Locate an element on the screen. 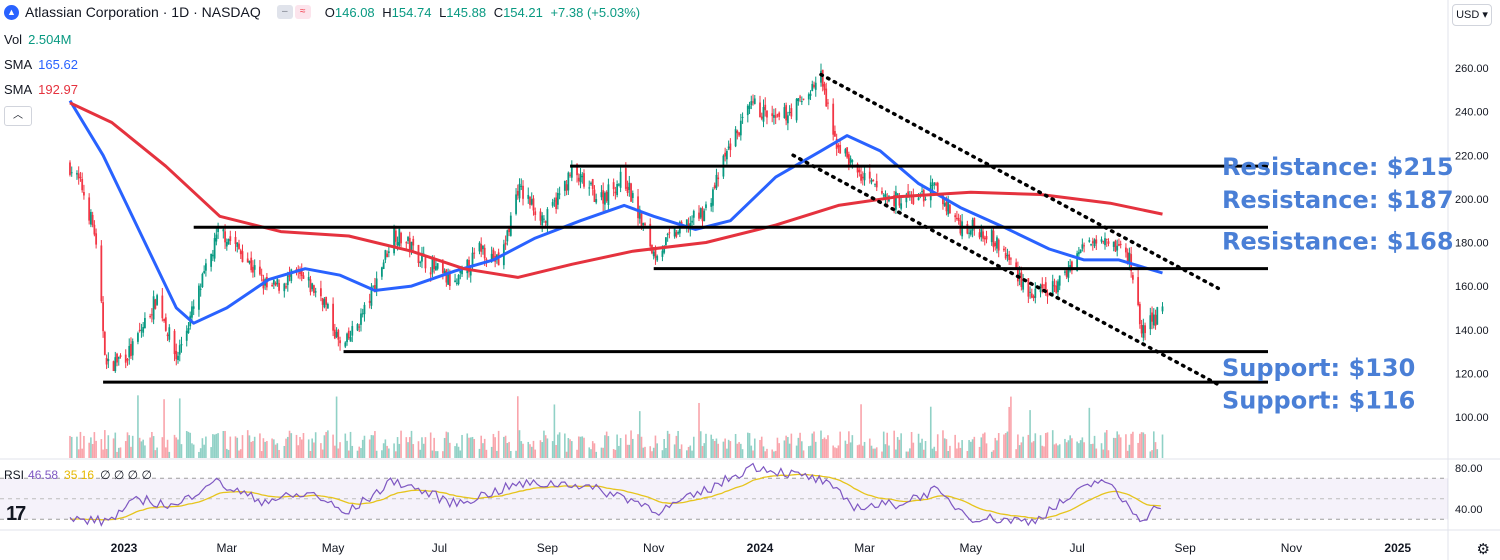 This screenshot has width=1500, height=560. rsi-line is located at coordinates (615, 494).